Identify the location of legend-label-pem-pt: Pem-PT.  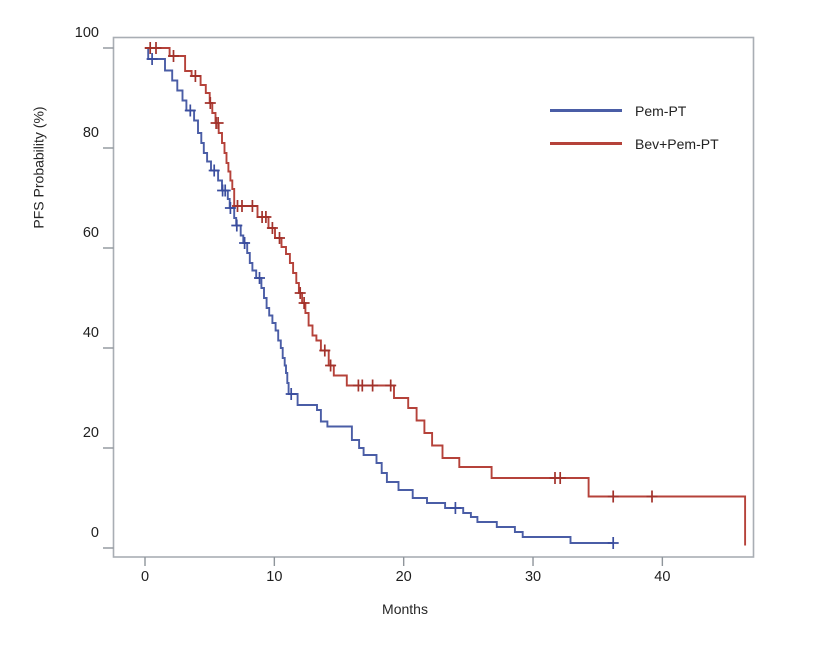
(661, 111).